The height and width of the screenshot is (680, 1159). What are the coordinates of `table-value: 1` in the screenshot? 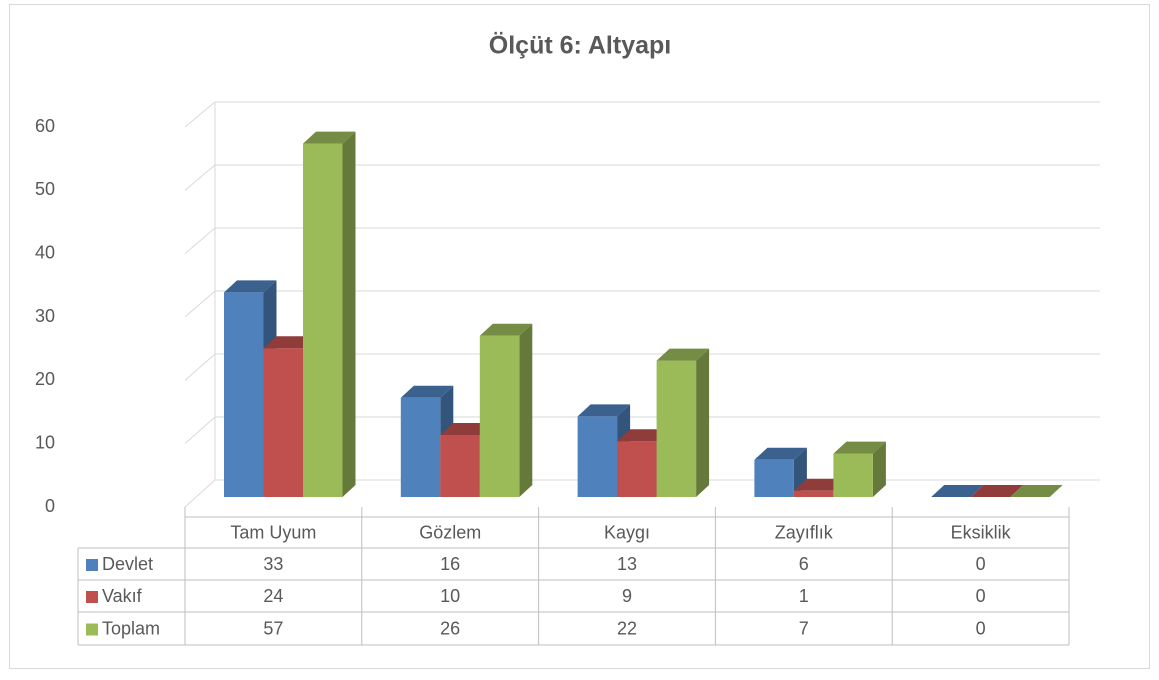 It's located at (804, 596).